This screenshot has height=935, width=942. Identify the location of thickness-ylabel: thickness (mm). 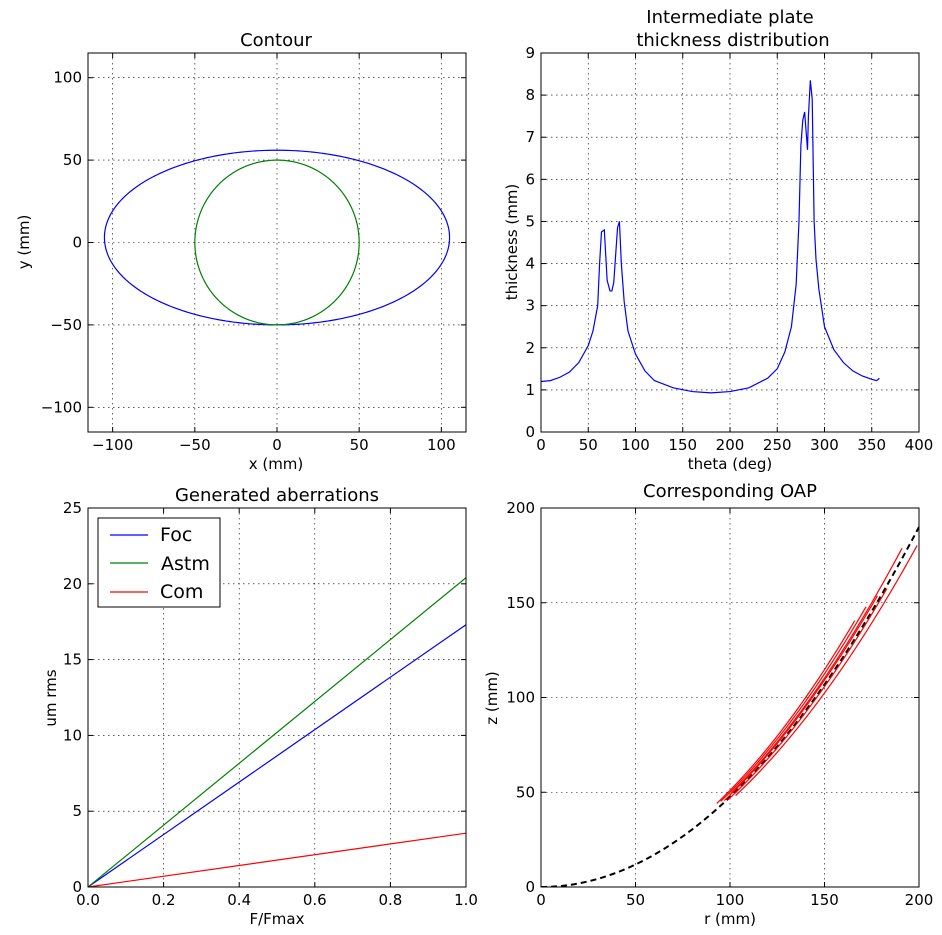
(512, 242).